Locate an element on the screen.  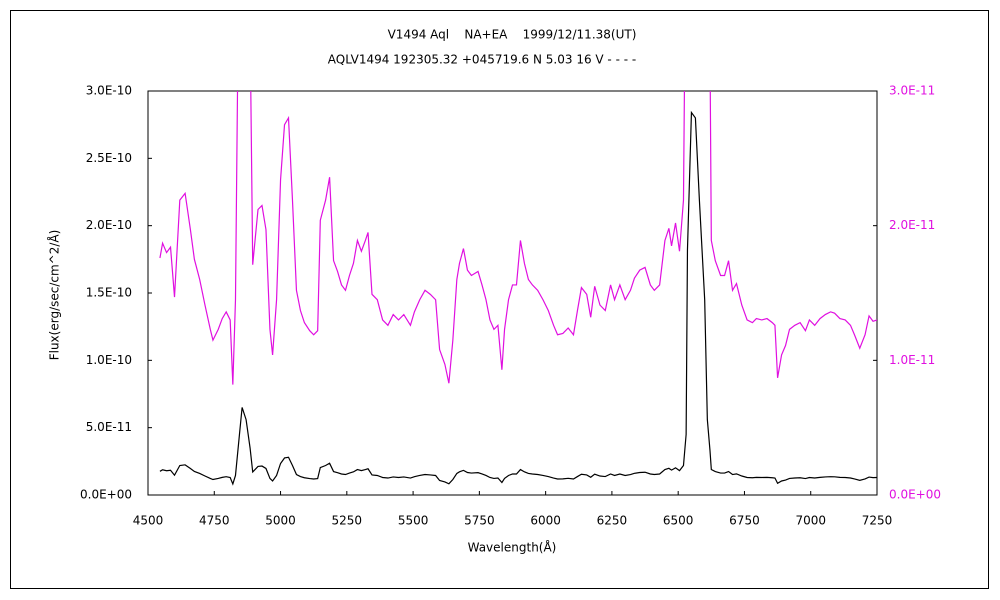
y-tick-label: 5.0E-11 is located at coordinates (109, 427).